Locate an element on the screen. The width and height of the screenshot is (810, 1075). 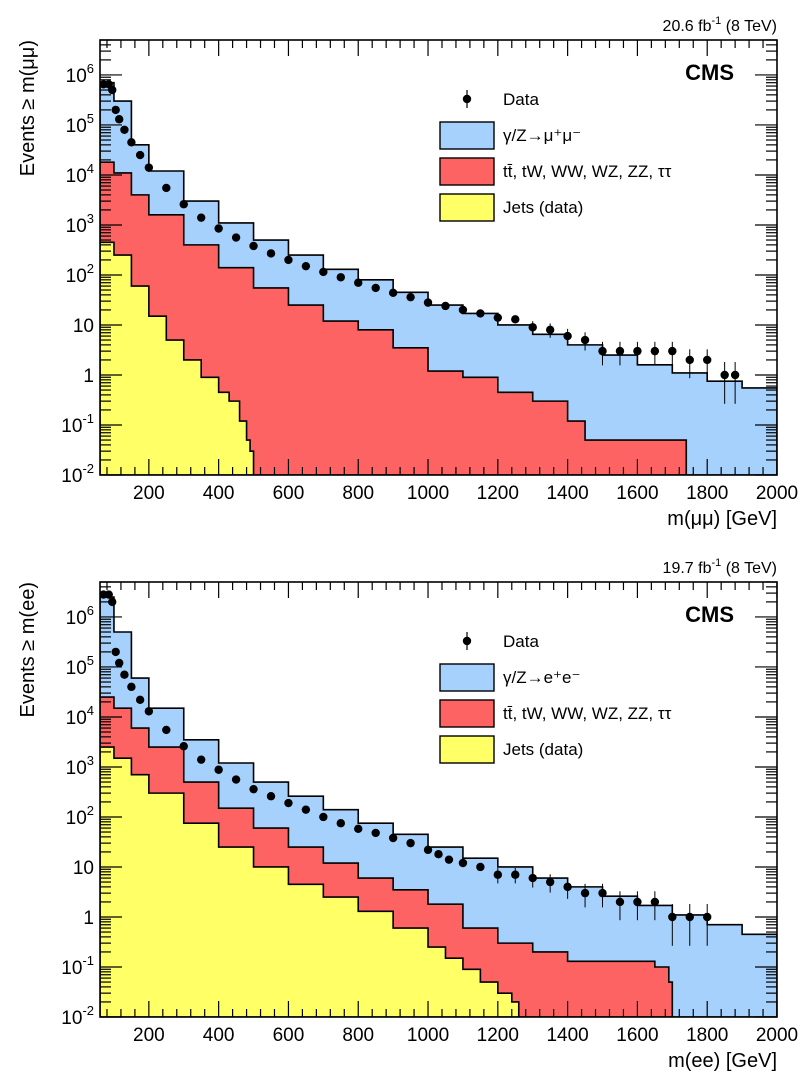
lumi-label: 20.6 fb-1 (8 TeV) is located at coordinates (720, 25).